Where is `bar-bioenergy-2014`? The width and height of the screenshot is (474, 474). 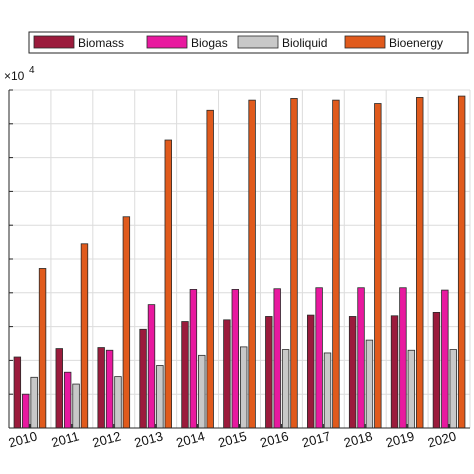 bar-bioenergy-2014 is located at coordinates (210, 269).